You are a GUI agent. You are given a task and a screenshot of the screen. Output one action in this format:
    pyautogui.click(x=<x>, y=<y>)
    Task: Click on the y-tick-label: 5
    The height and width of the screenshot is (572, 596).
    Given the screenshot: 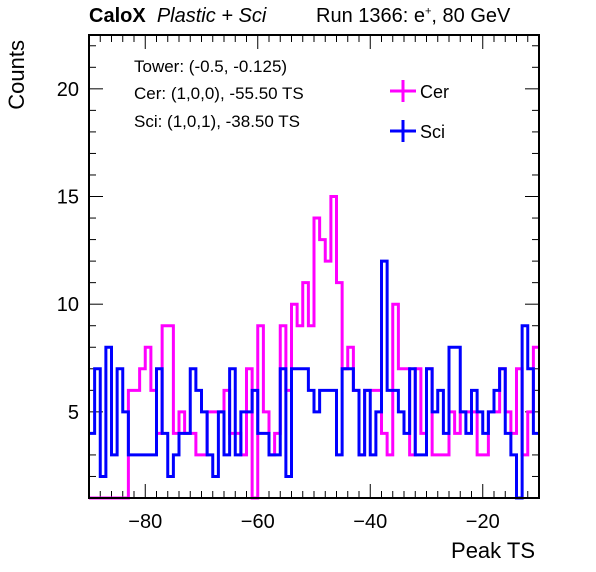 What is the action you would take?
    pyautogui.click(x=73, y=413)
    